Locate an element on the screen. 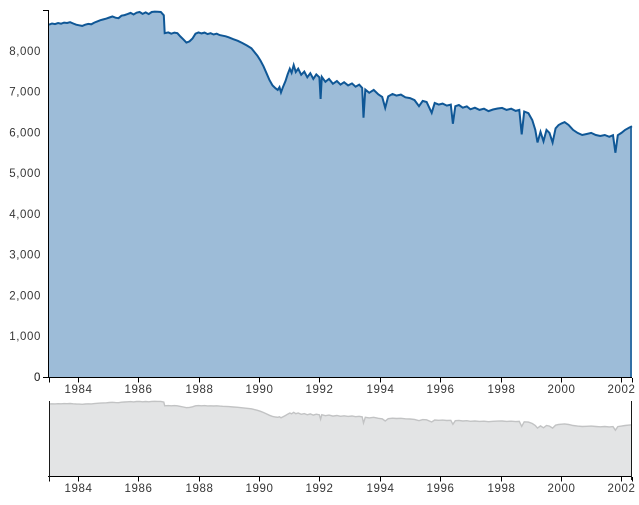  y-tick-label: 5,000 is located at coordinates (25, 174).